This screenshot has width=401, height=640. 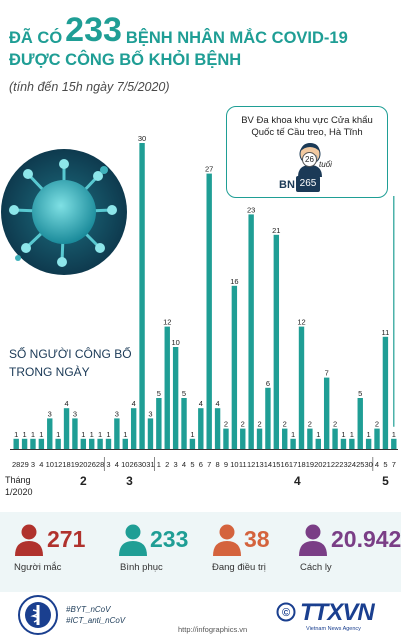 What do you see at coordinates (213, 629) in the screenshot?
I see `source-url: http://infographics.vn` at bounding box center [213, 629].